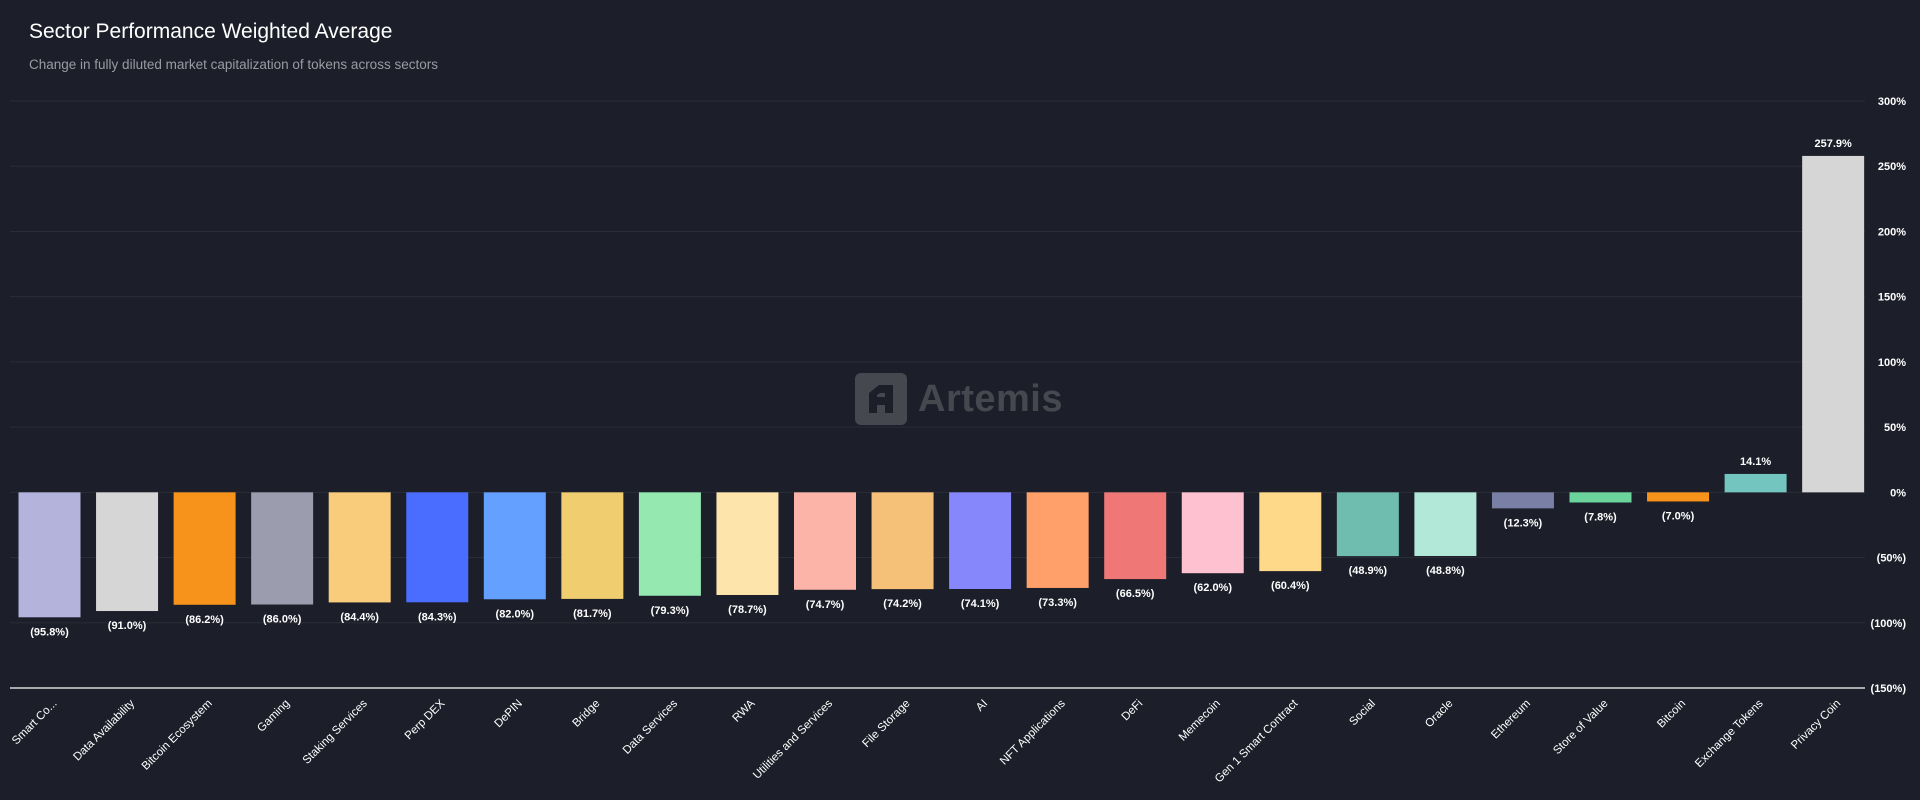 The height and width of the screenshot is (800, 1920). I want to click on category-label: File Storage, so click(886, 724).